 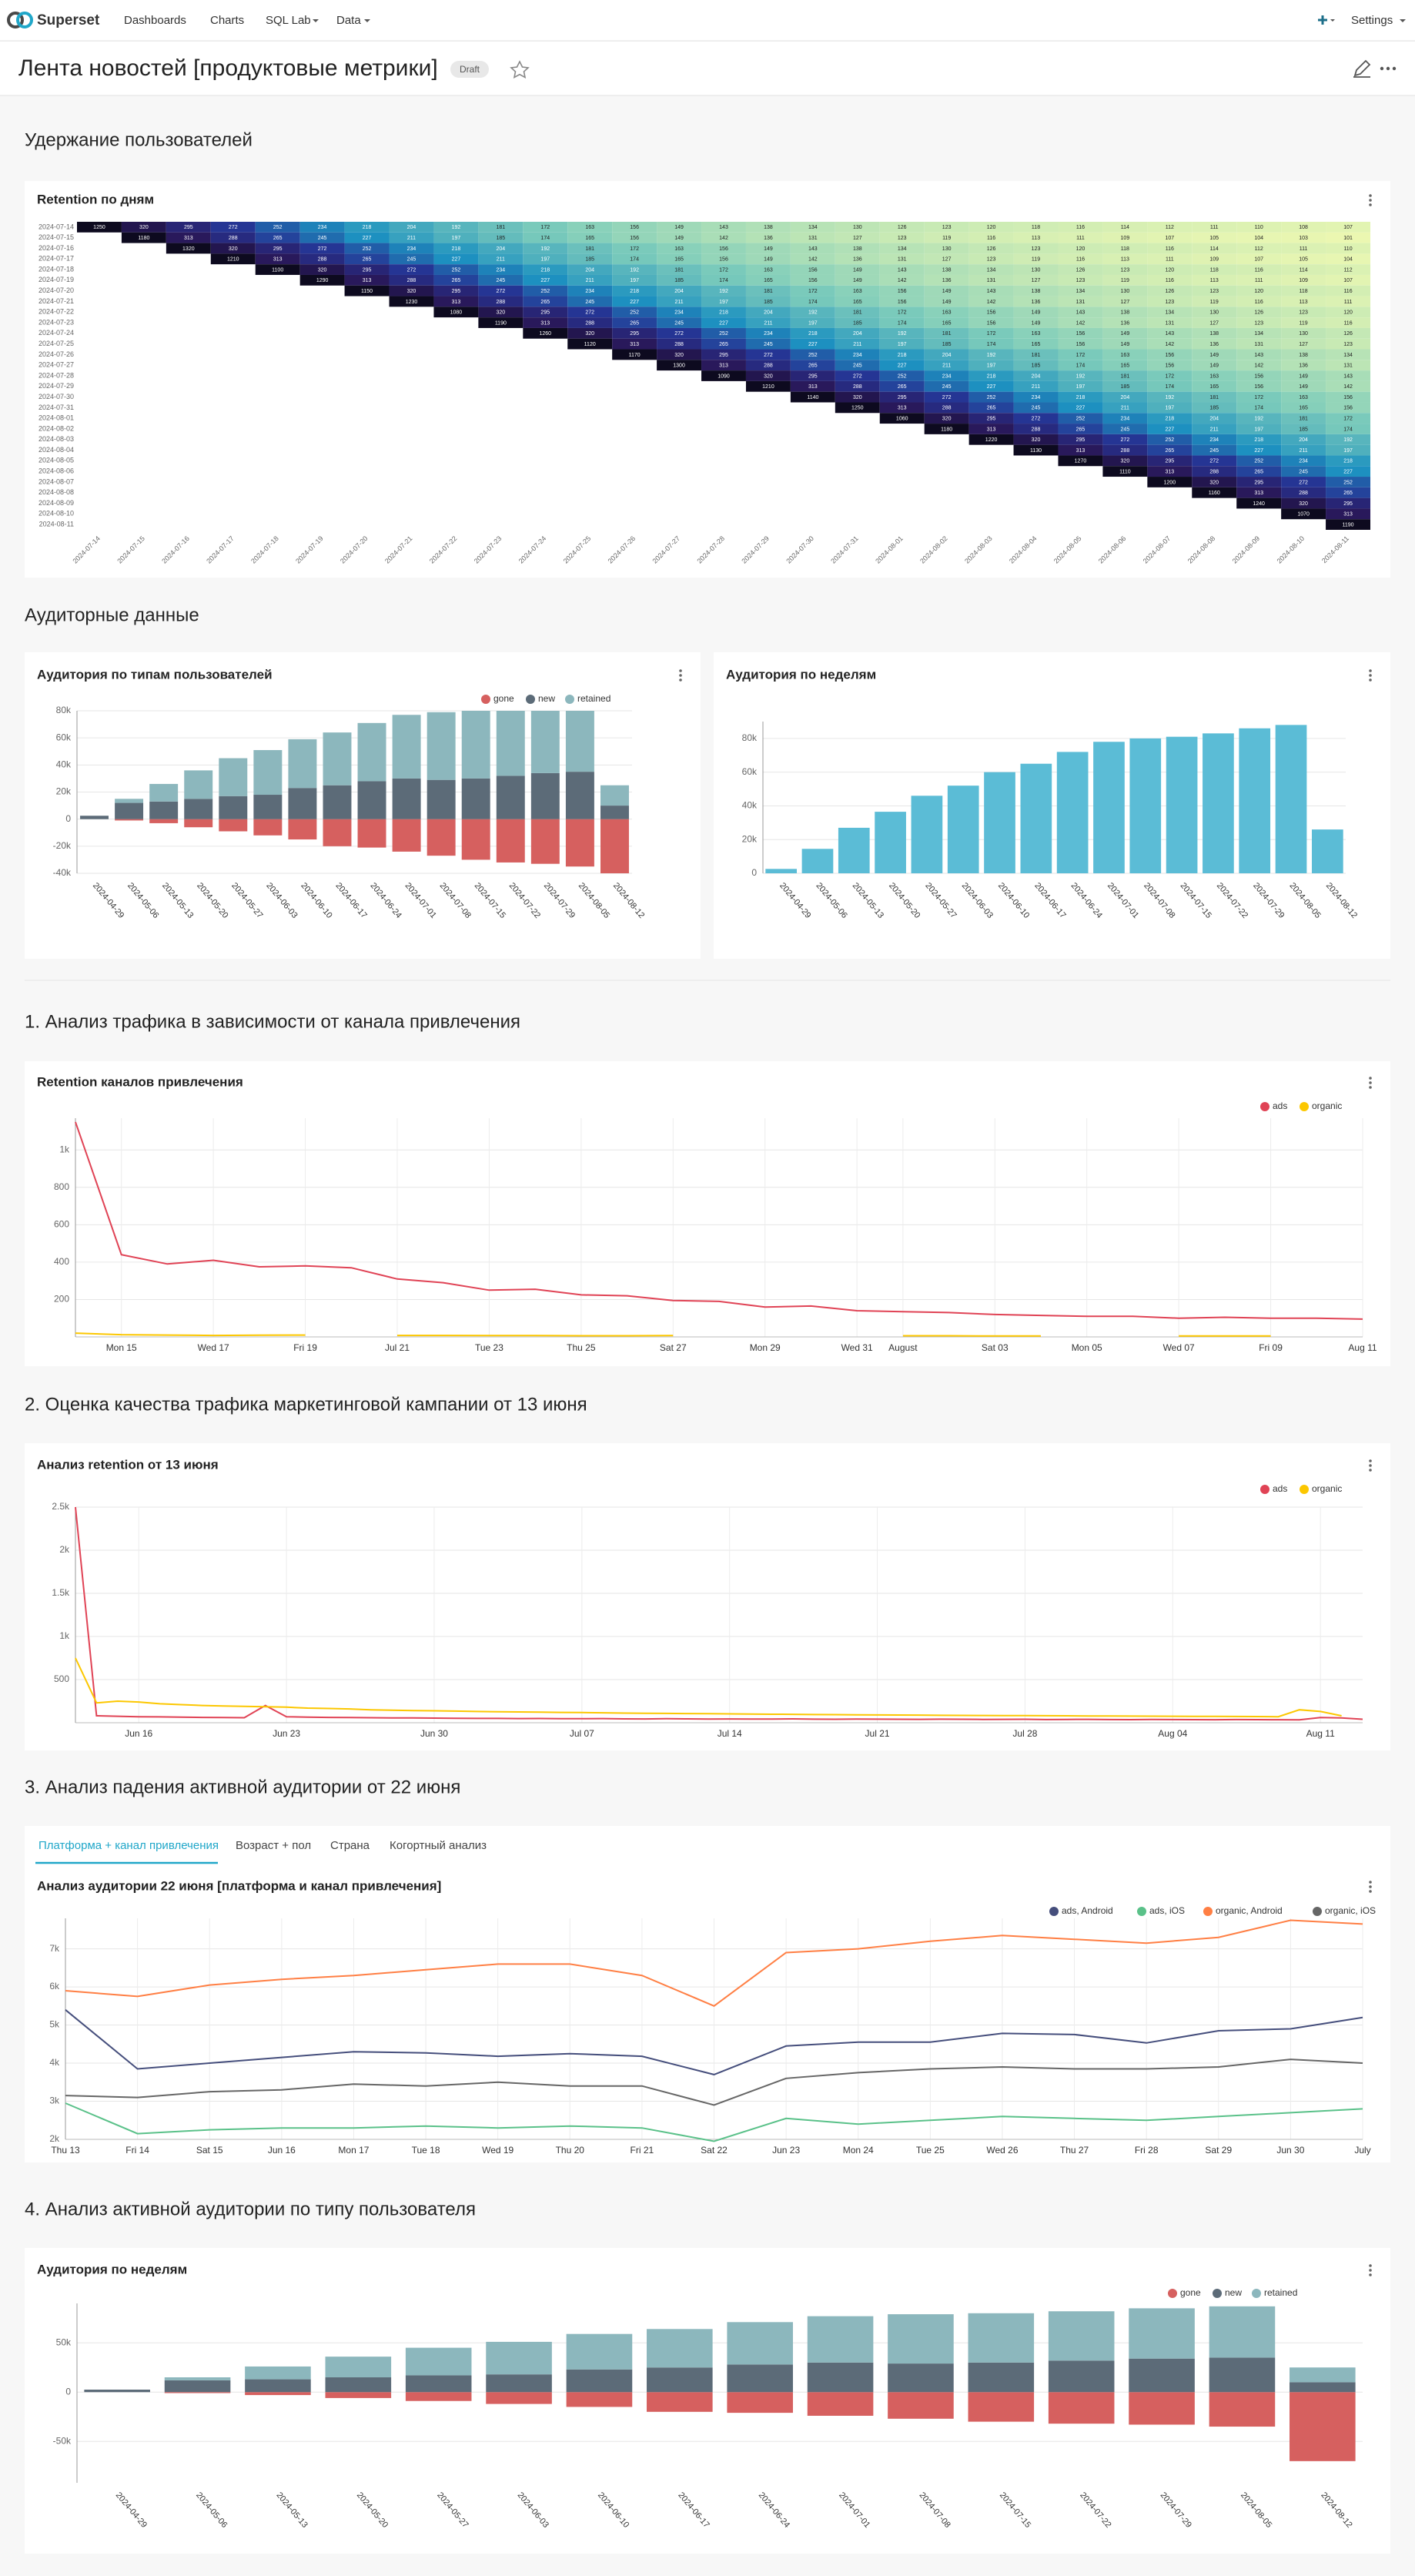 What do you see at coordinates (470, 69) in the screenshot?
I see `draft-badge: Draft` at bounding box center [470, 69].